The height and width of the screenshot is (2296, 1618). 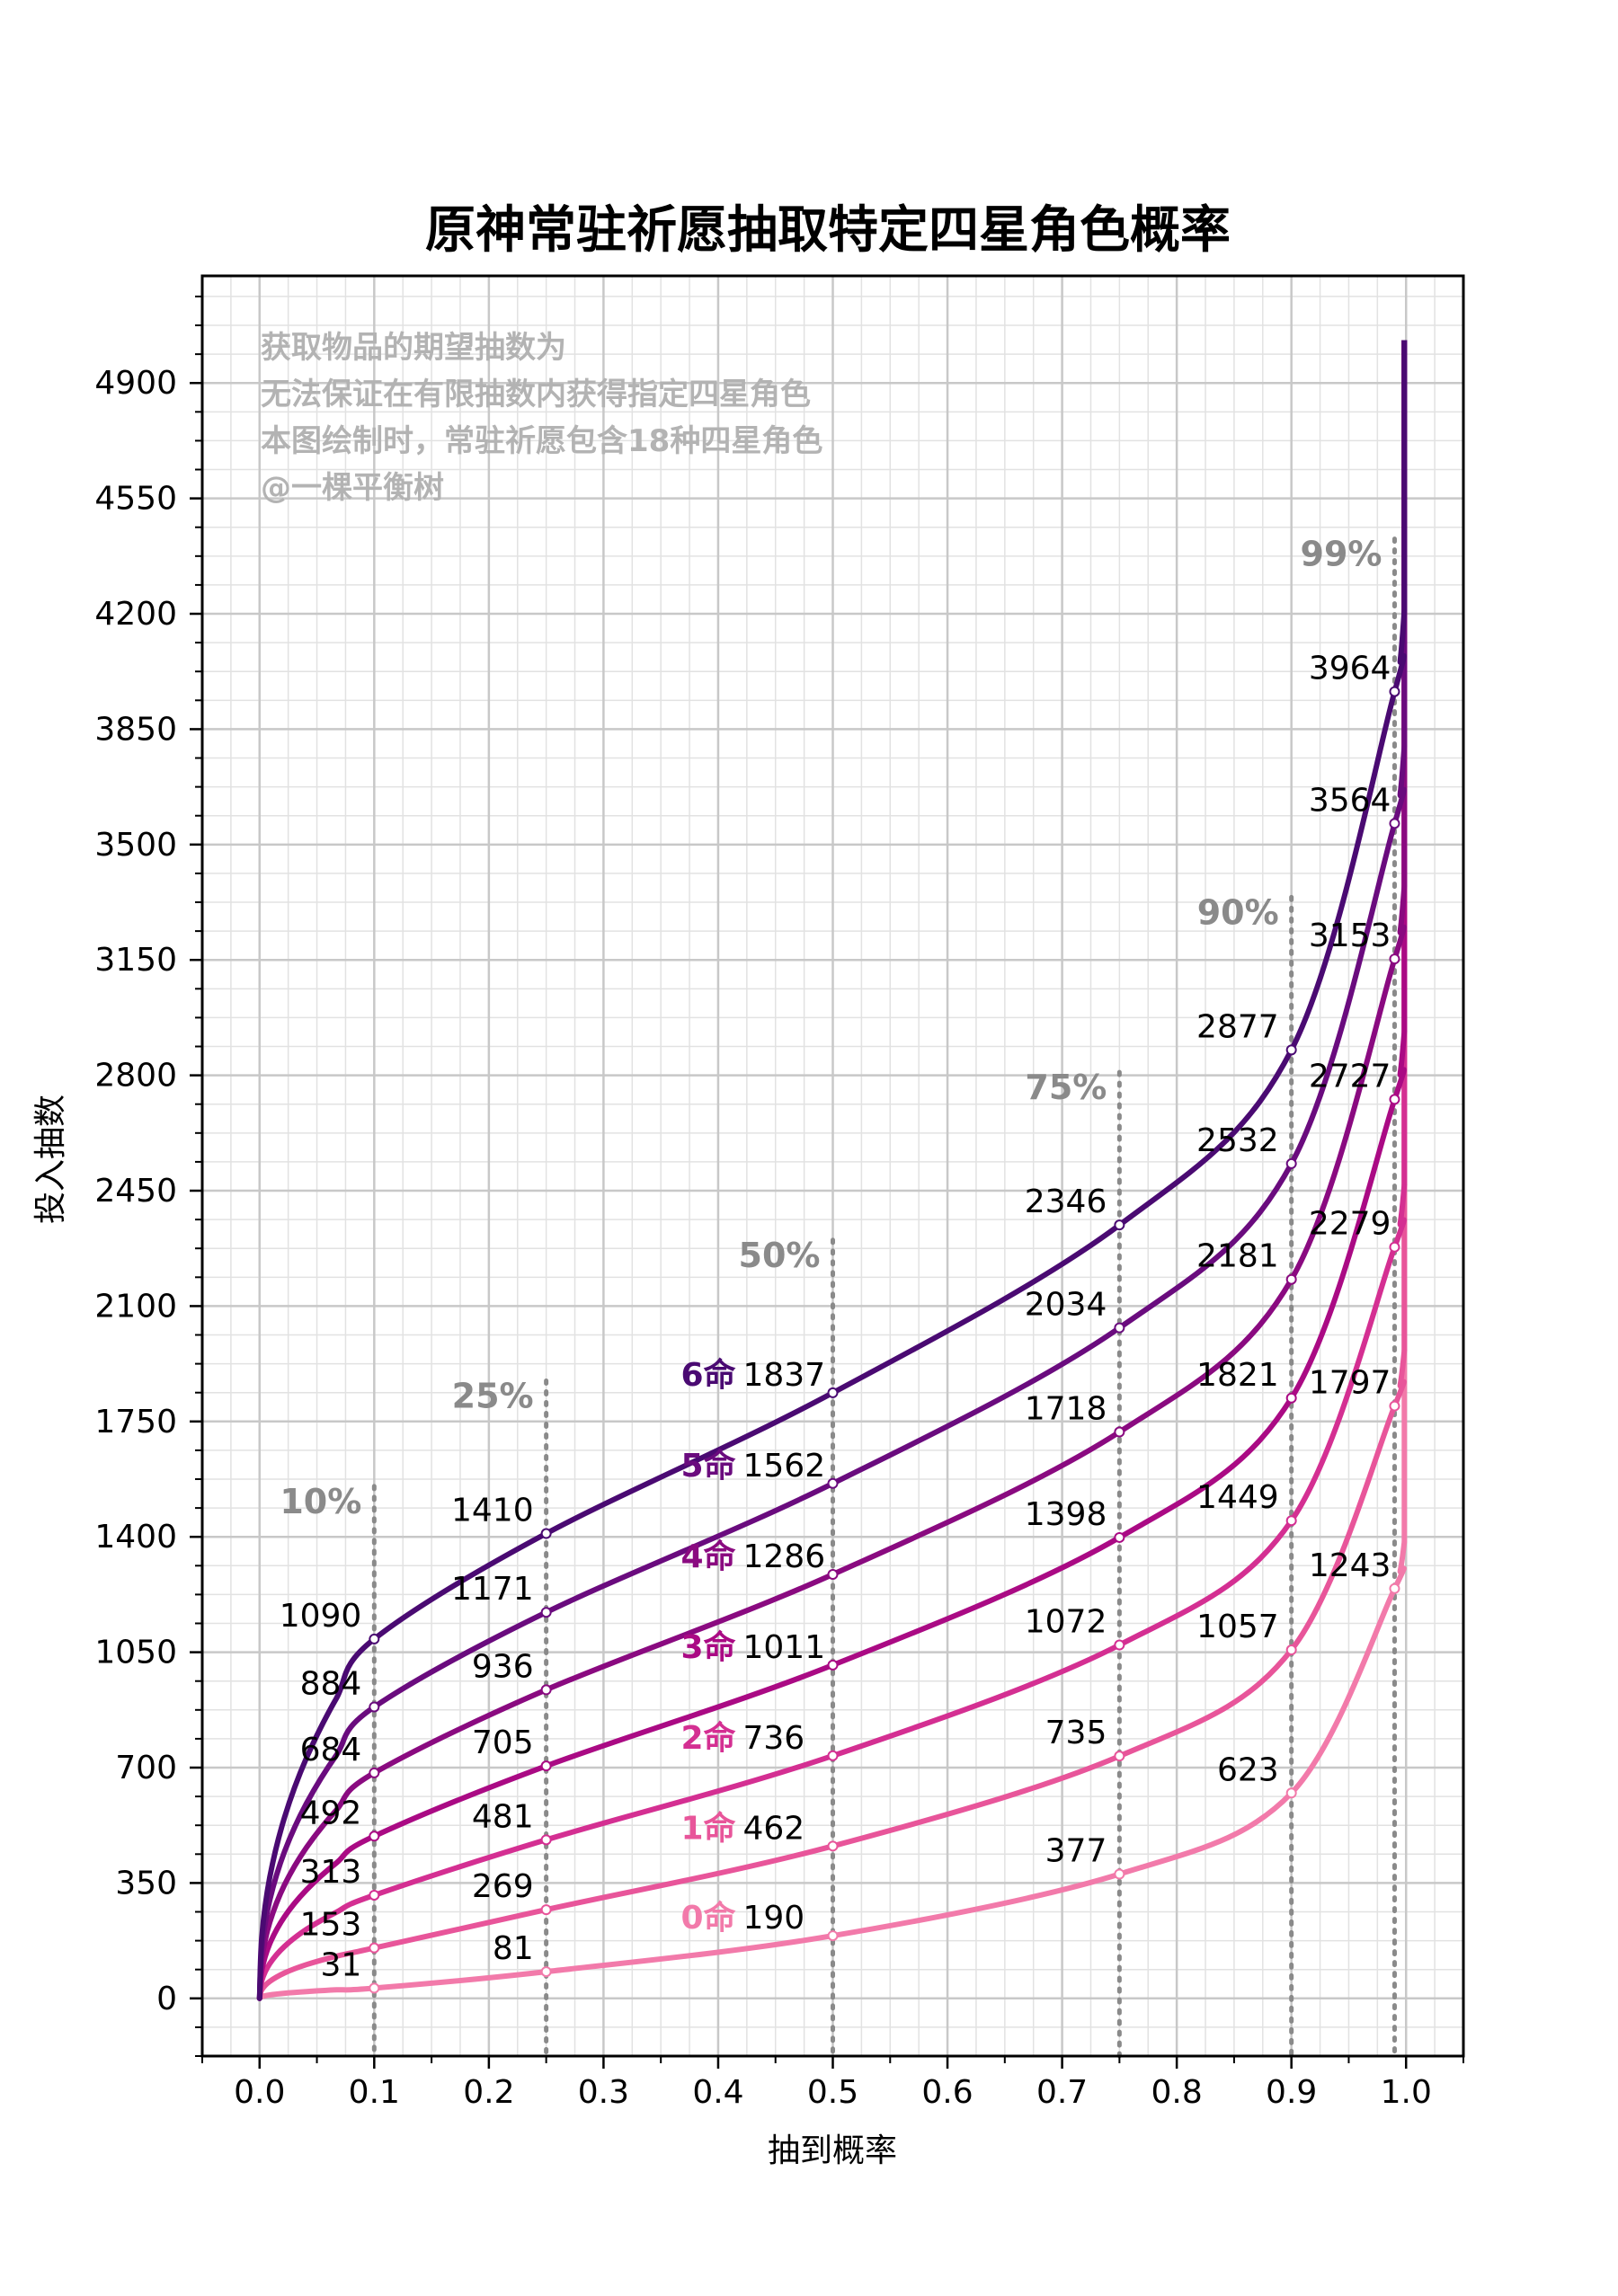 I want to click on data-label: 1090, so click(x=321, y=1616).